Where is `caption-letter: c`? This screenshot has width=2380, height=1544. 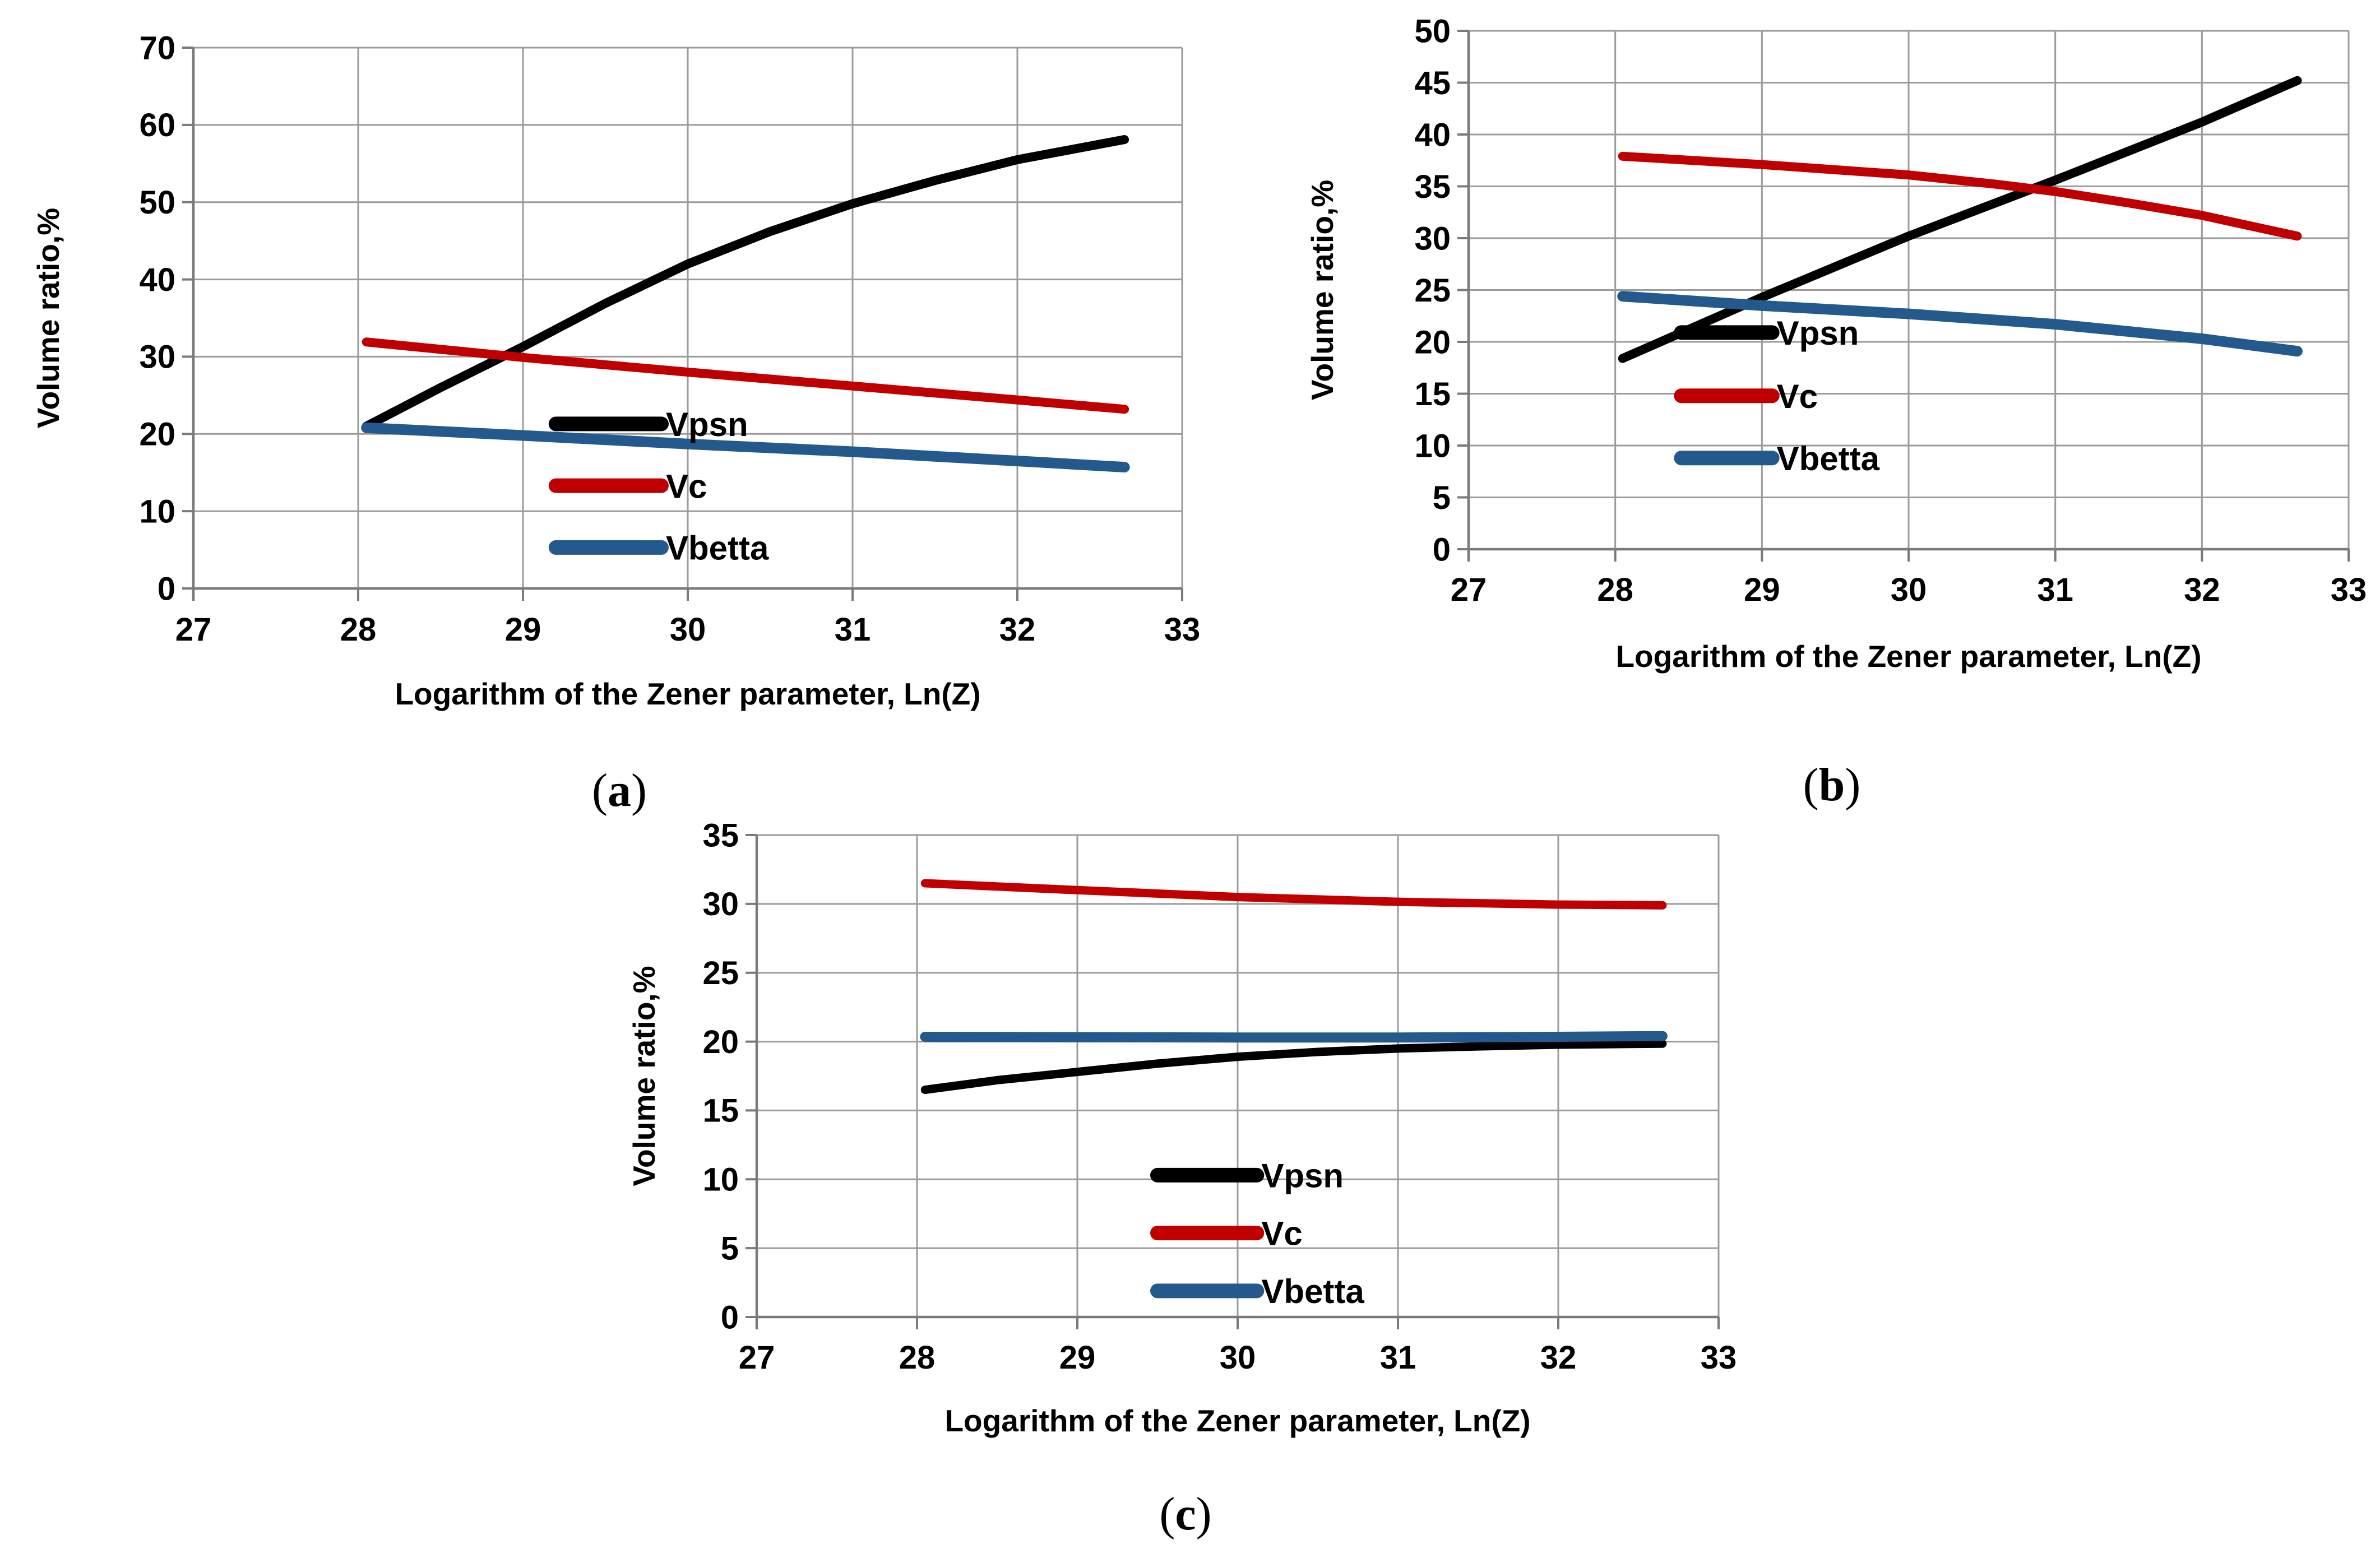
caption-letter: c is located at coordinates (1185, 1514).